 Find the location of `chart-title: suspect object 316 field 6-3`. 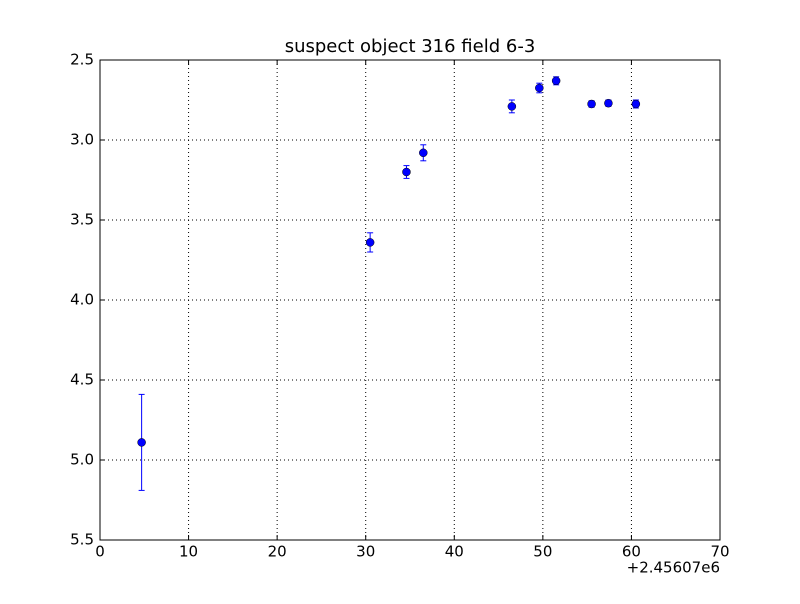

chart-title: suspect object 316 field 6-3 is located at coordinates (410, 46).